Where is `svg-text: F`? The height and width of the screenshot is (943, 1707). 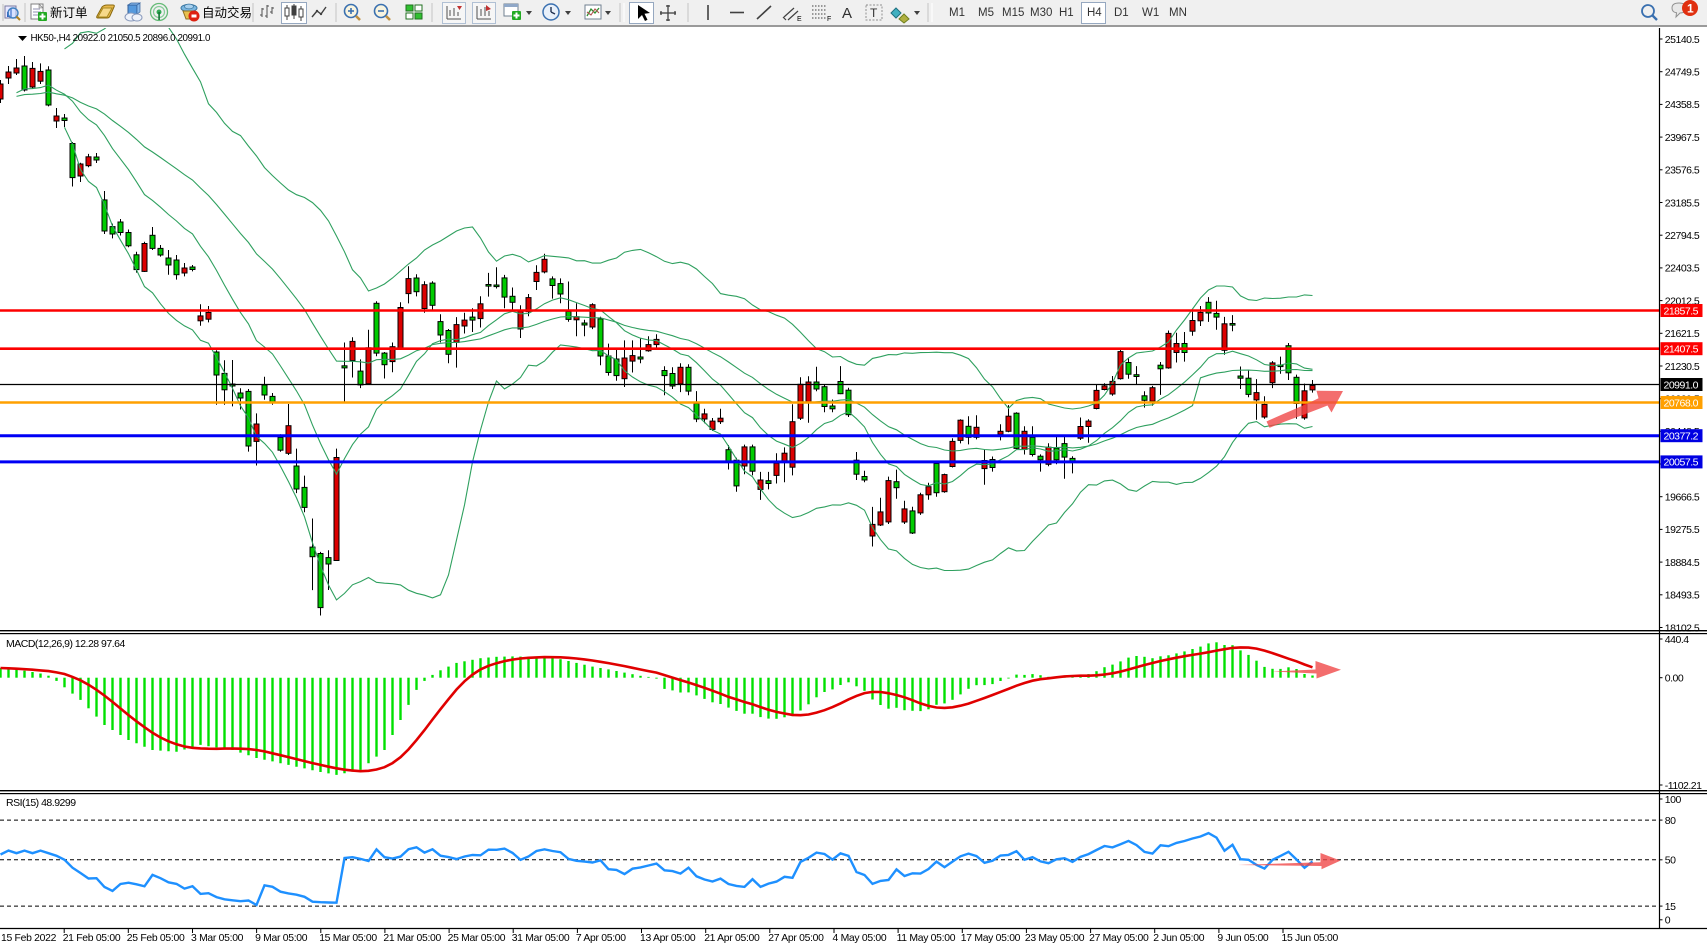
svg-text: F is located at coordinates (829, 19).